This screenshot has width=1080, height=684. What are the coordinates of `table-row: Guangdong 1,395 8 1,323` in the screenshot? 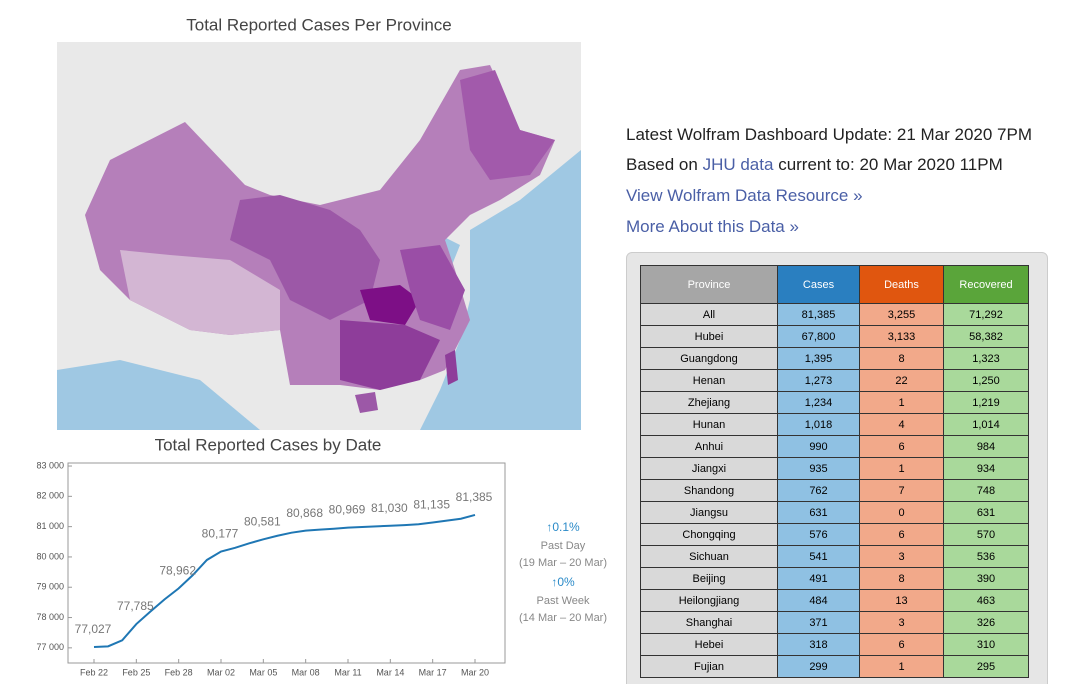 It's located at (834, 358).